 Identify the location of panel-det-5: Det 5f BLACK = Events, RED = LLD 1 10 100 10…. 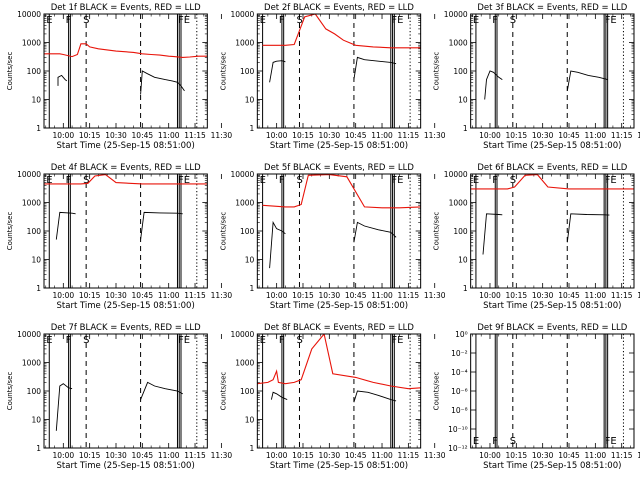
(332, 237).